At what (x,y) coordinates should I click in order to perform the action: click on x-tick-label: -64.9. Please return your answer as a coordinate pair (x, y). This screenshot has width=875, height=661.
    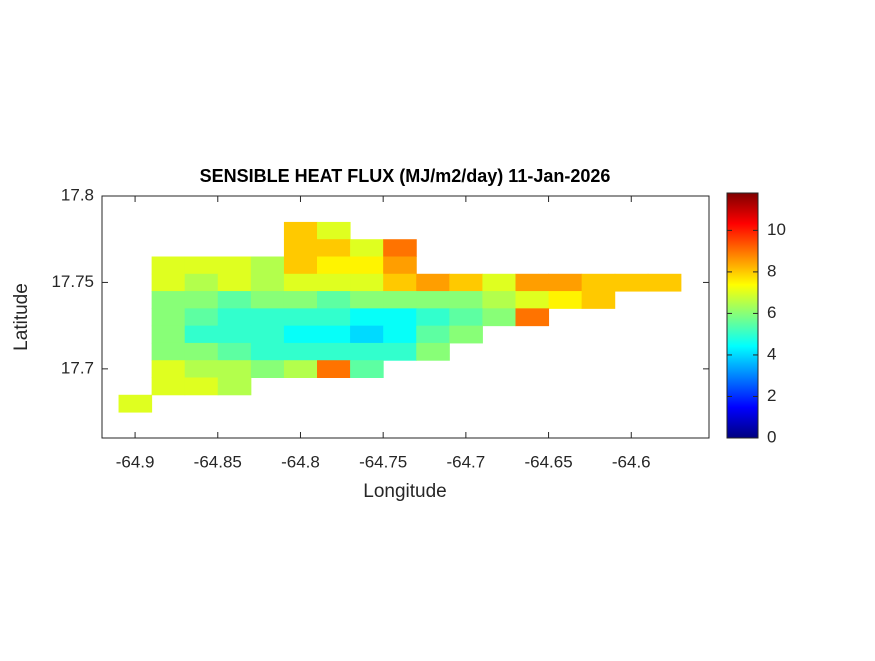
    Looking at the image, I should click on (135, 461).